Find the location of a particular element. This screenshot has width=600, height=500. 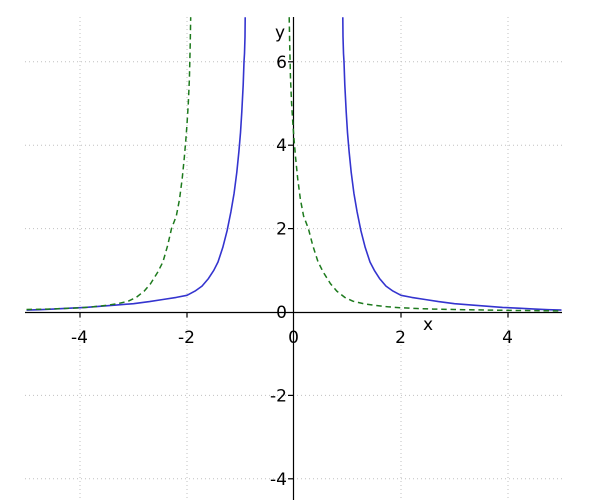

y-tick-label: 0 is located at coordinates (281, 313).